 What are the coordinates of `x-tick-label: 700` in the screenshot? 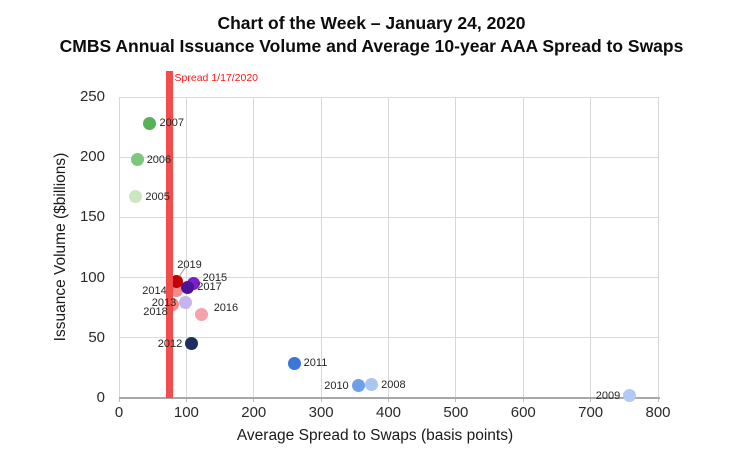 It's located at (591, 412).